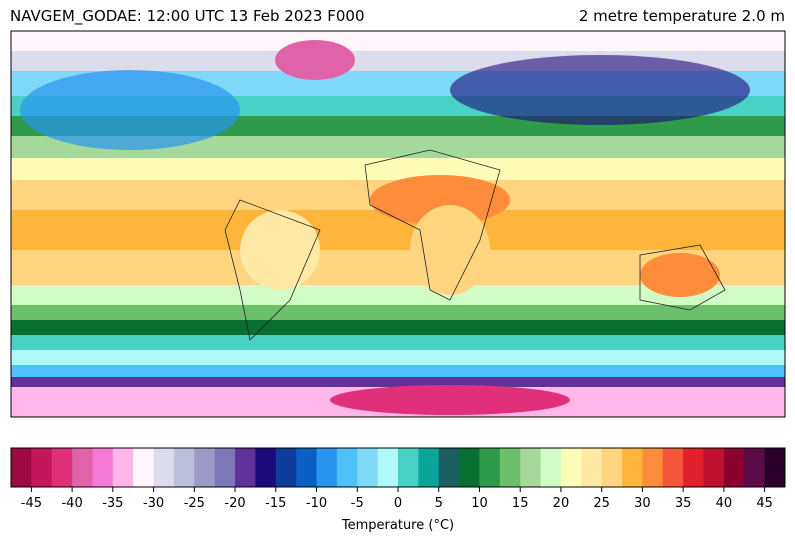 This screenshot has height=548, width=795. Describe the element at coordinates (71, 503) in the screenshot. I see `tick-label: -40` at that location.